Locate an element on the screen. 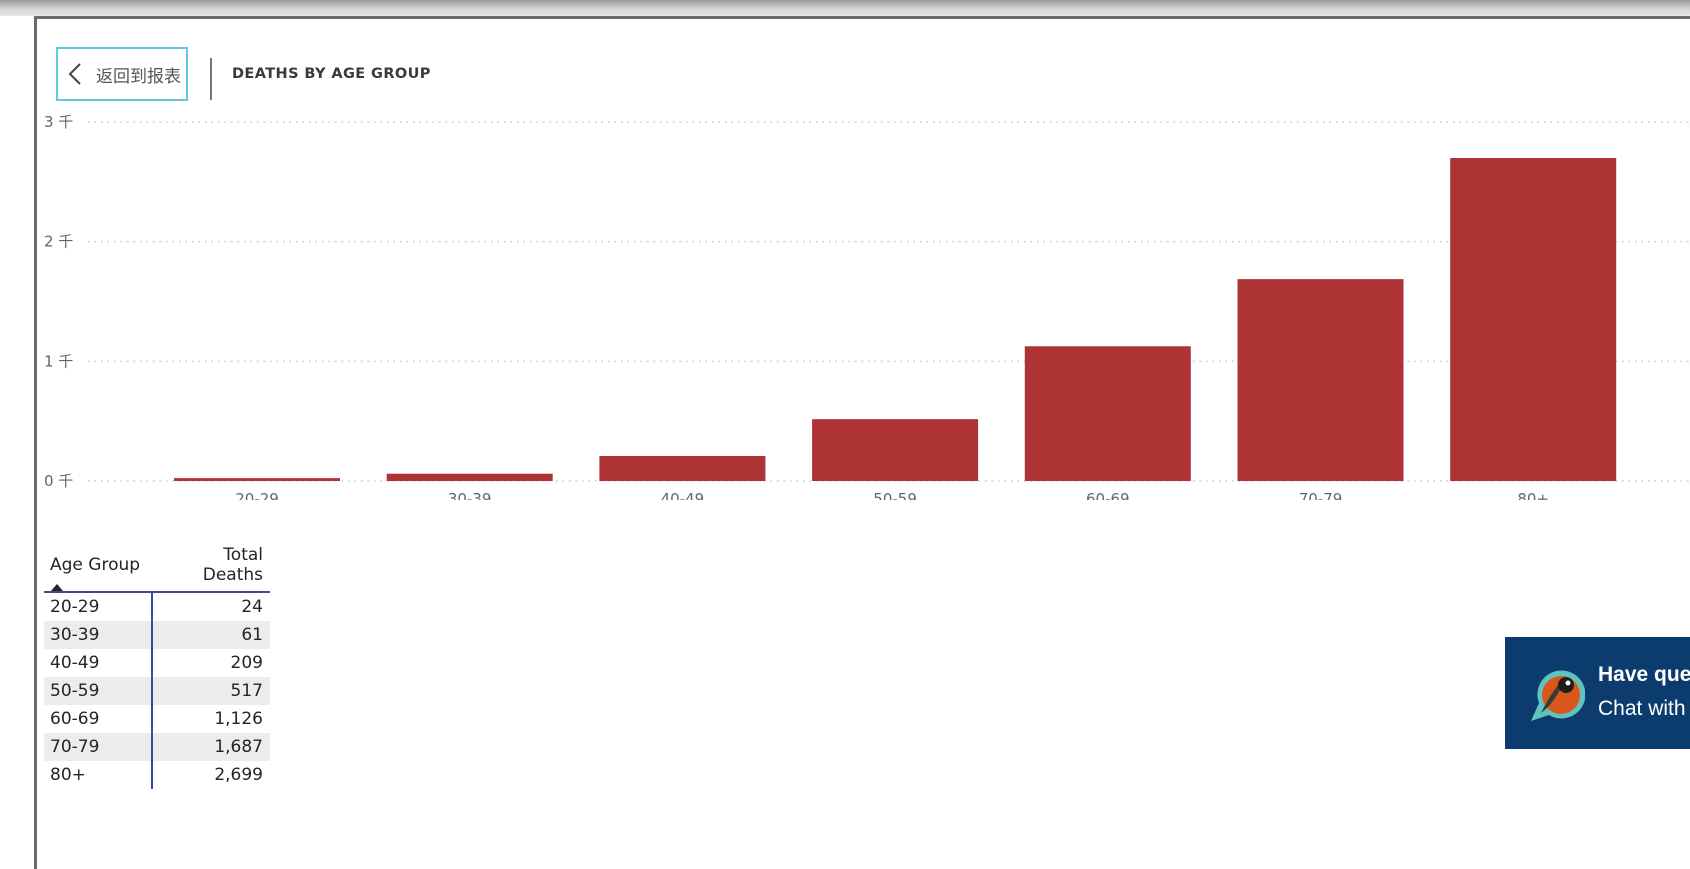 The image size is (1690, 869). cell-total-deaths: 209 is located at coordinates (210, 663).